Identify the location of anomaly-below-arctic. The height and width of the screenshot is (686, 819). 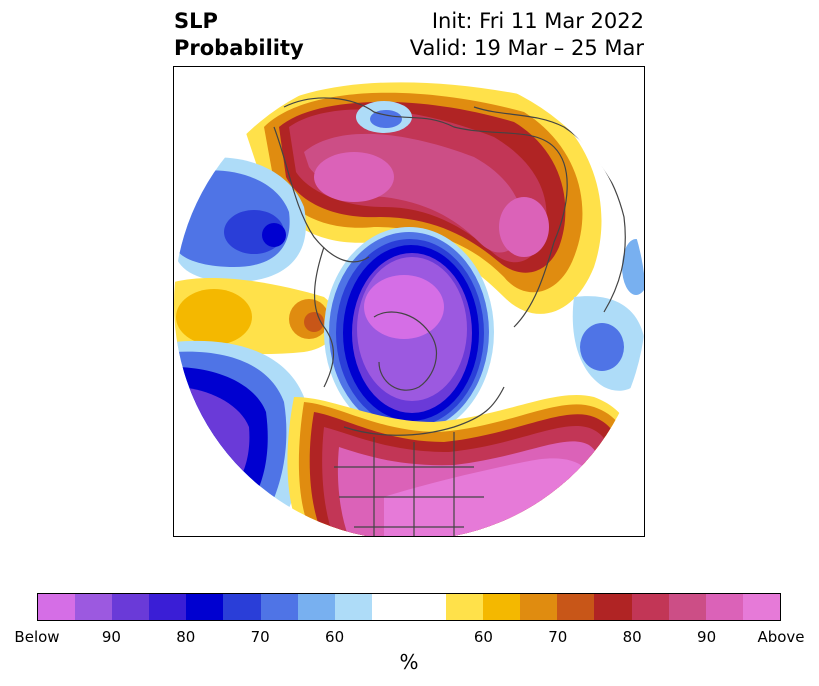
(409, 332).